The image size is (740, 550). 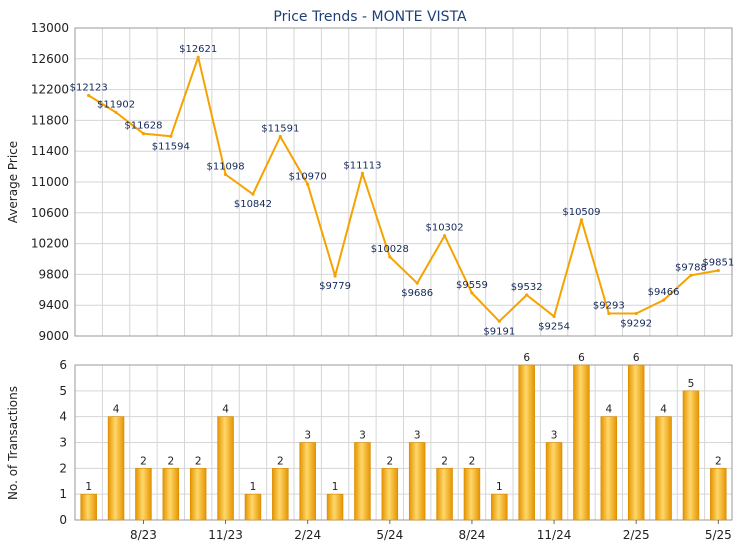 I want to click on price-data-label: $11113, so click(x=362, y=165).